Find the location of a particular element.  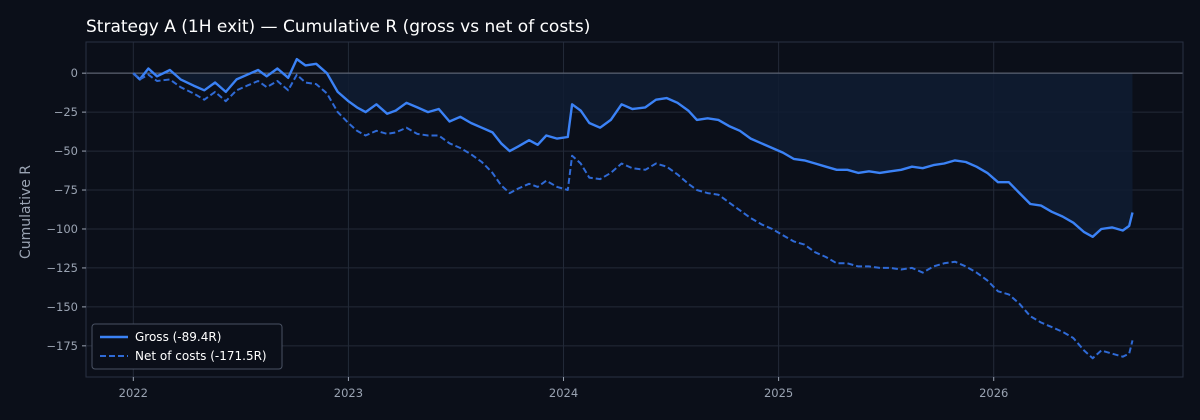

y-axis-label: Cumulative R is located at coordinates (26, 212).